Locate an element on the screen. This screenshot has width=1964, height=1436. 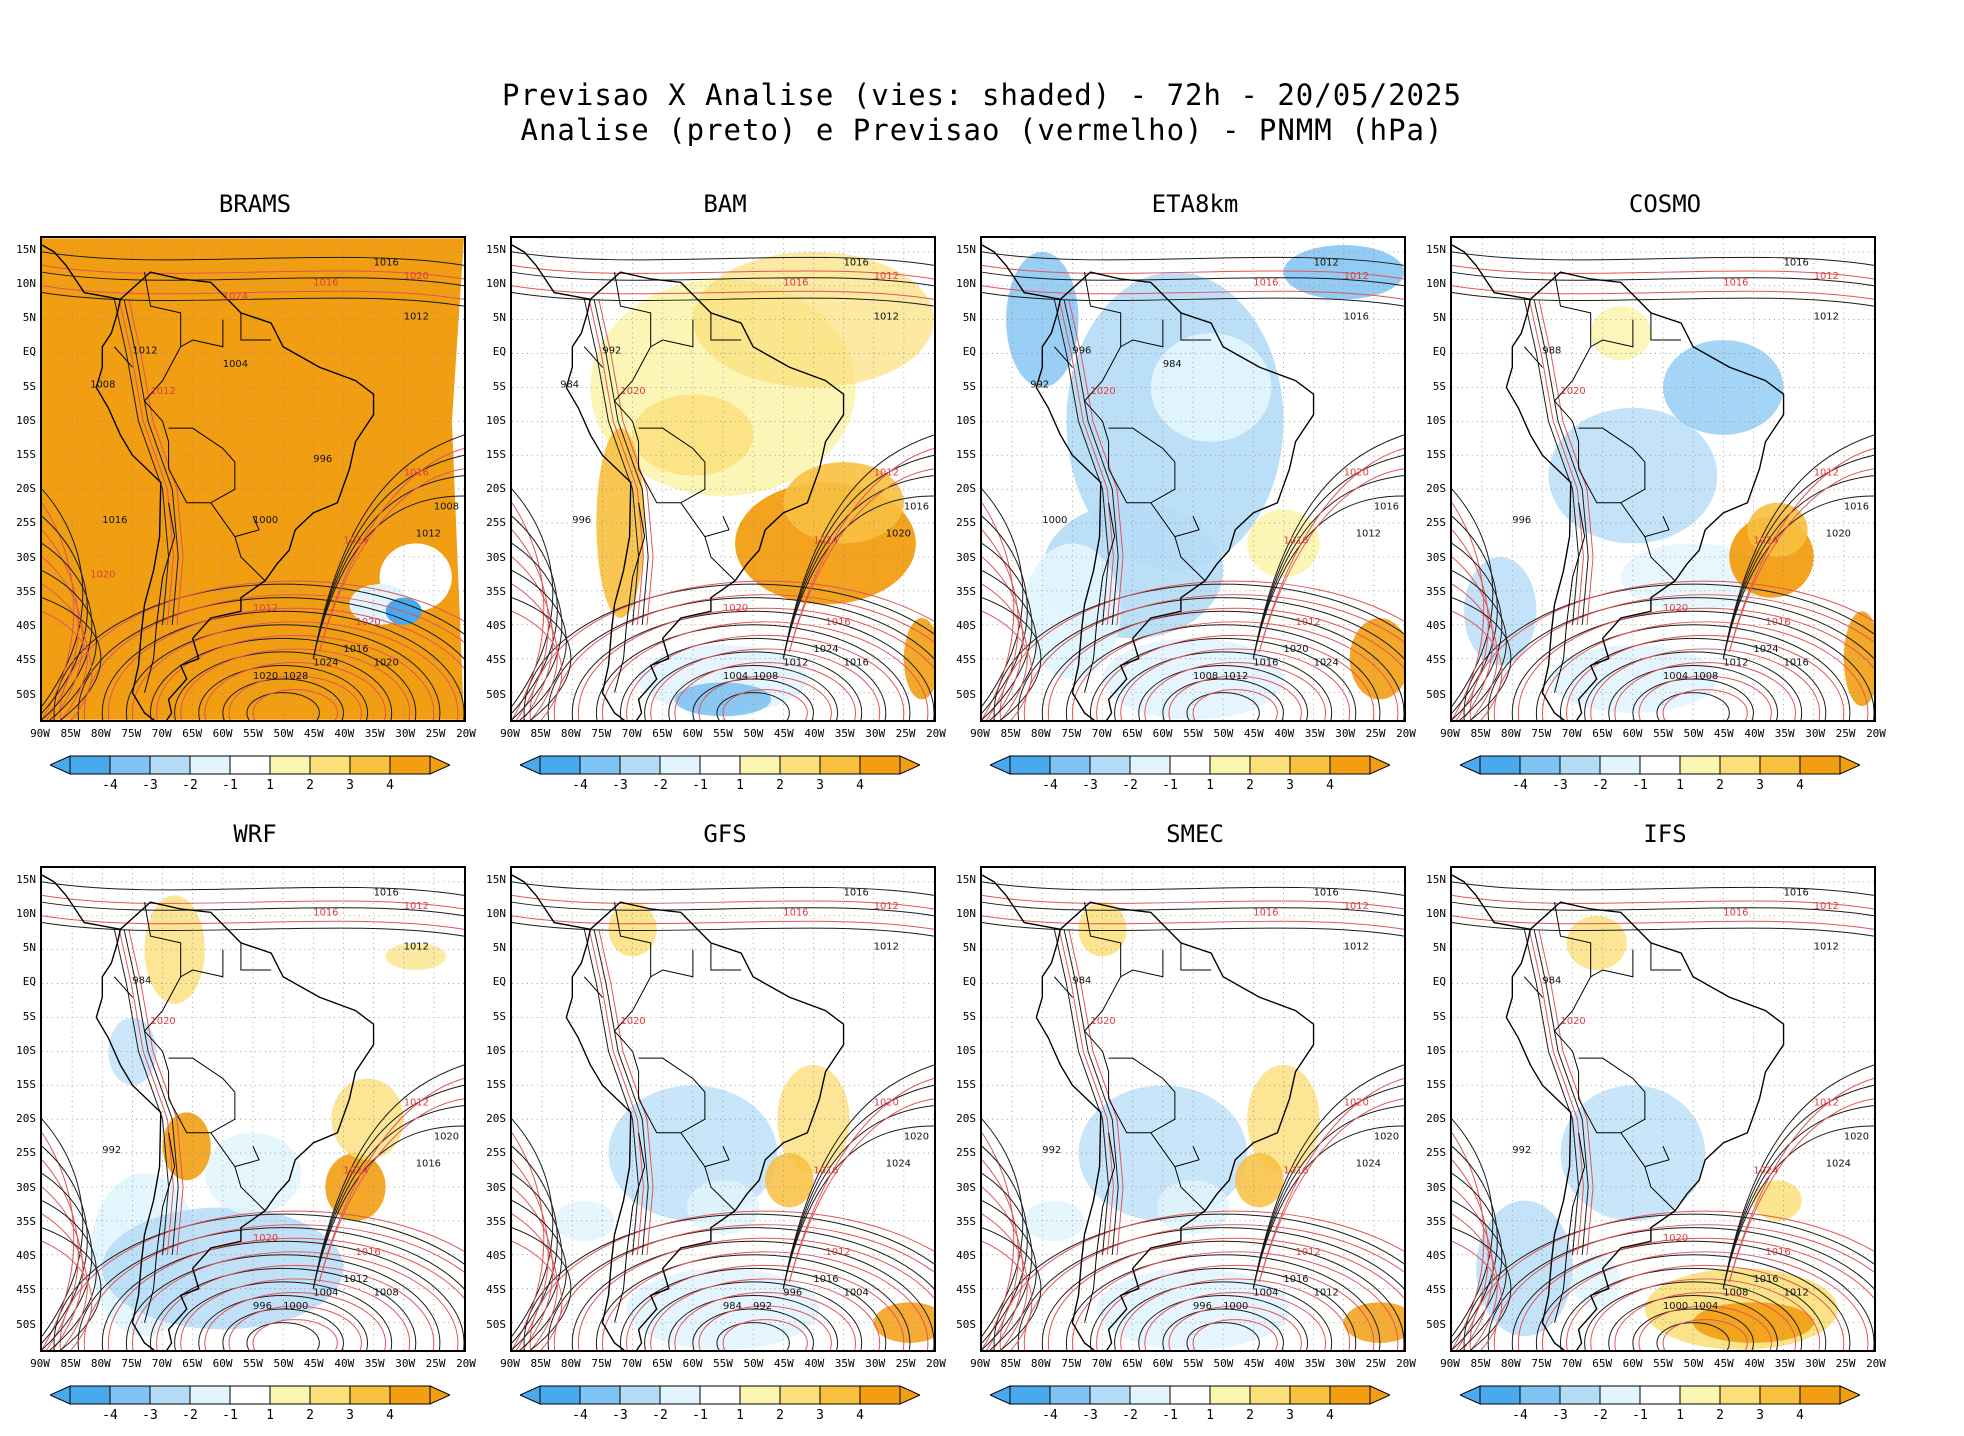
lat-label: 50S is located at coordinates (496, 1324).